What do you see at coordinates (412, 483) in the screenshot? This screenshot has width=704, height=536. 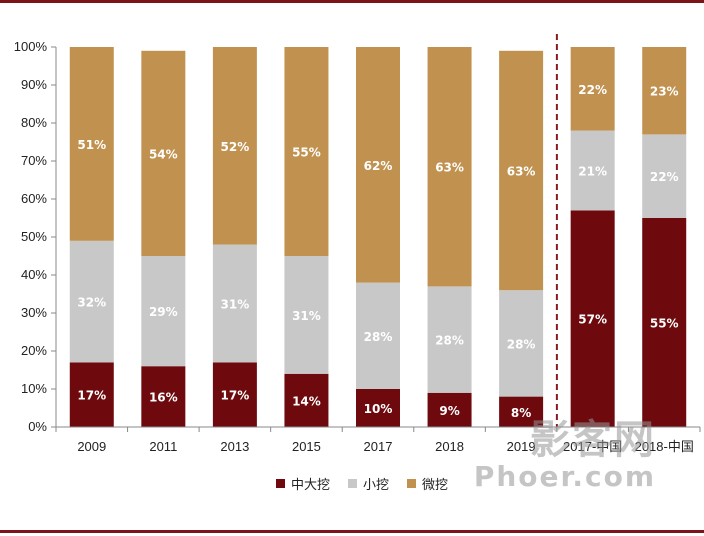 I see `legend-swatch-micro` at bounding box center [412, 483].